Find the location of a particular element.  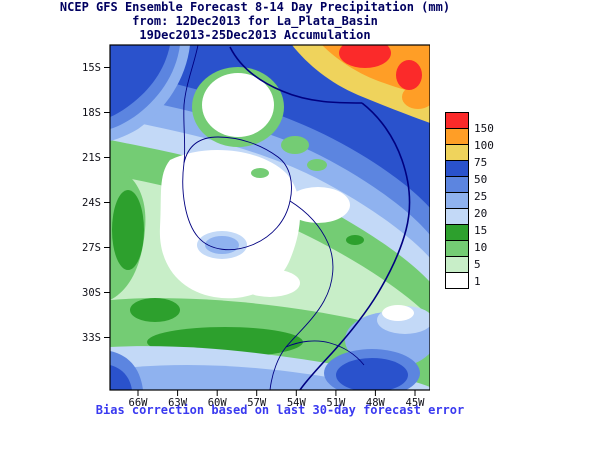

fill-orange-blob is located at coordinates (416, 97).